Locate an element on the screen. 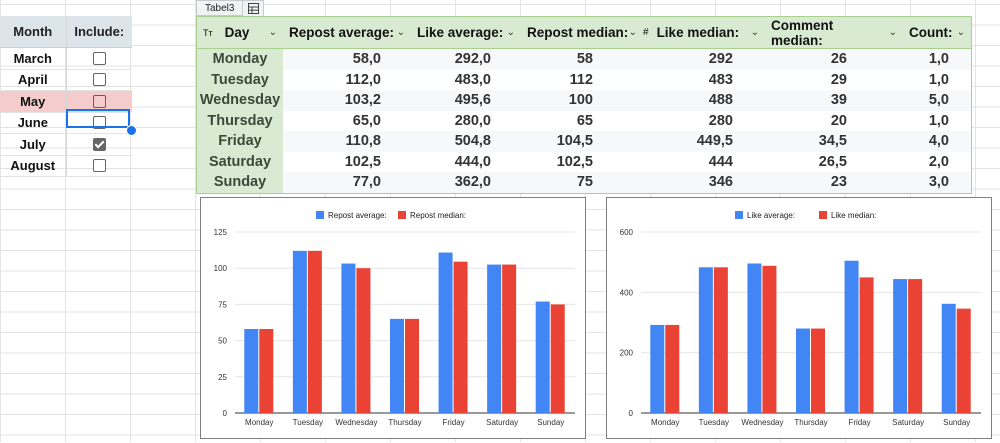  column-header-label: Like median: is located at coordinates (698, 32).